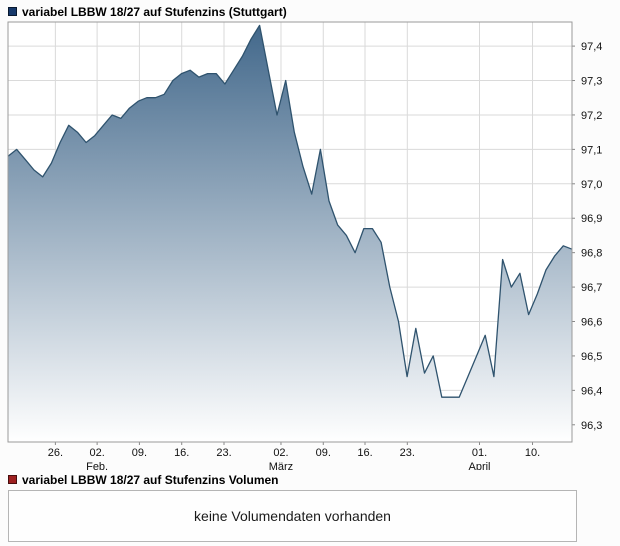 Image resolution: width=620 pixels, height=546 pixels. I want to click on svg-text: 96,7, so click(591, 288).